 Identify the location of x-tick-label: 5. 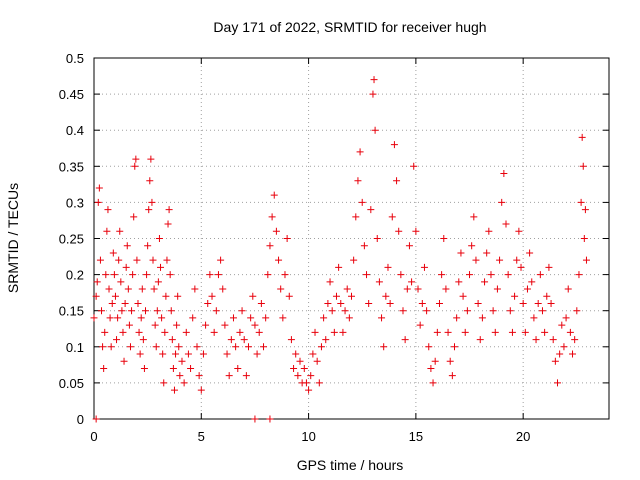
(201, 436).